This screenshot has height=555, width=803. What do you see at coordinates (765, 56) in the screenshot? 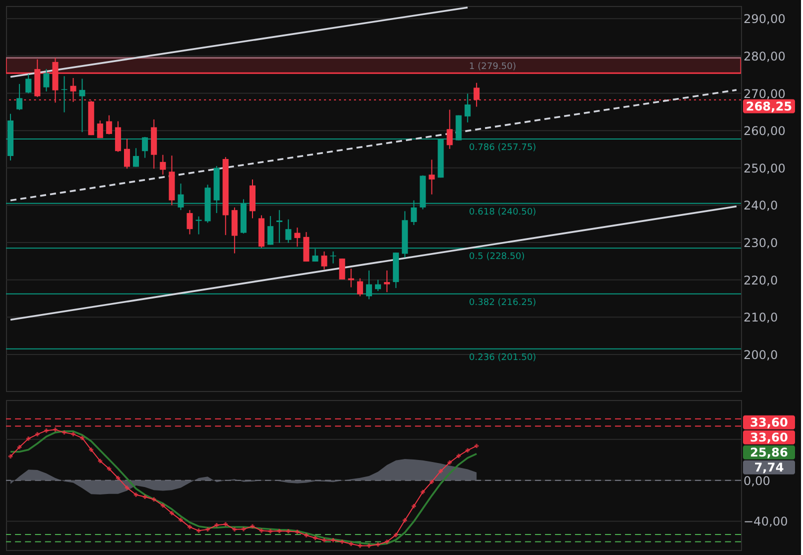
I see `y-tick-label: 280,00` at bounding box center [765, 56].